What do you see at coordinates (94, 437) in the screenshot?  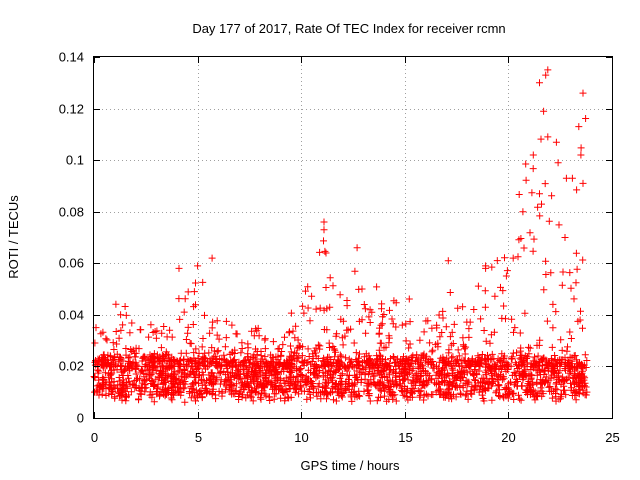 I see `x-tick-label: 0` at bounding box center [94, 437].